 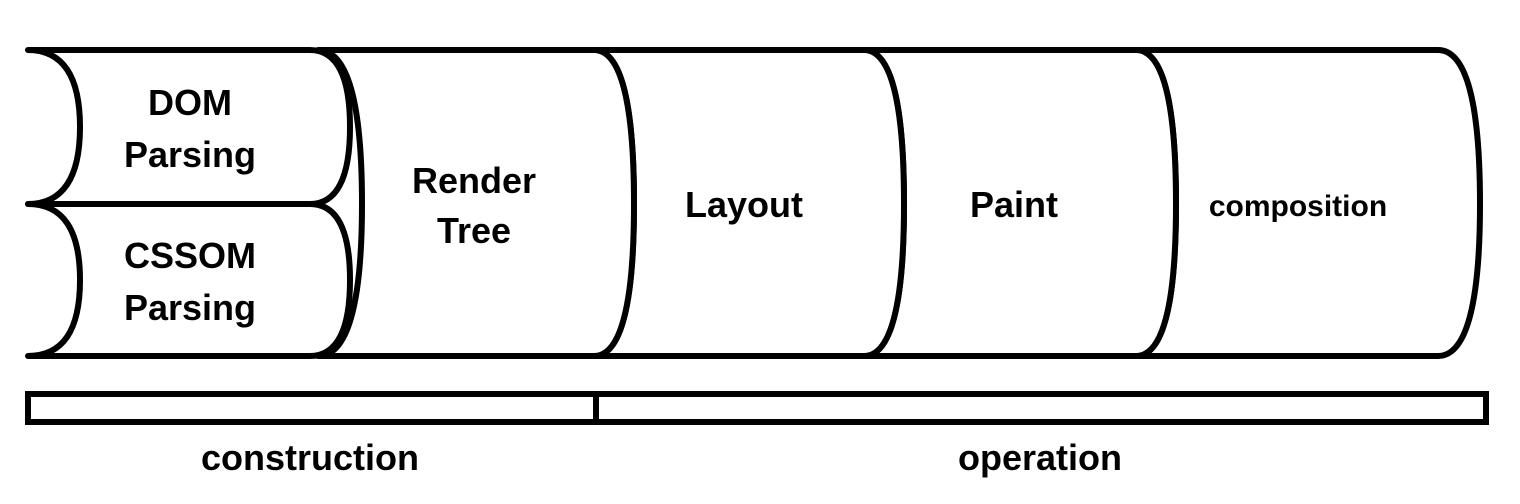 I want to click on operation-phase-label: operation, so click(x=1040, y=457).